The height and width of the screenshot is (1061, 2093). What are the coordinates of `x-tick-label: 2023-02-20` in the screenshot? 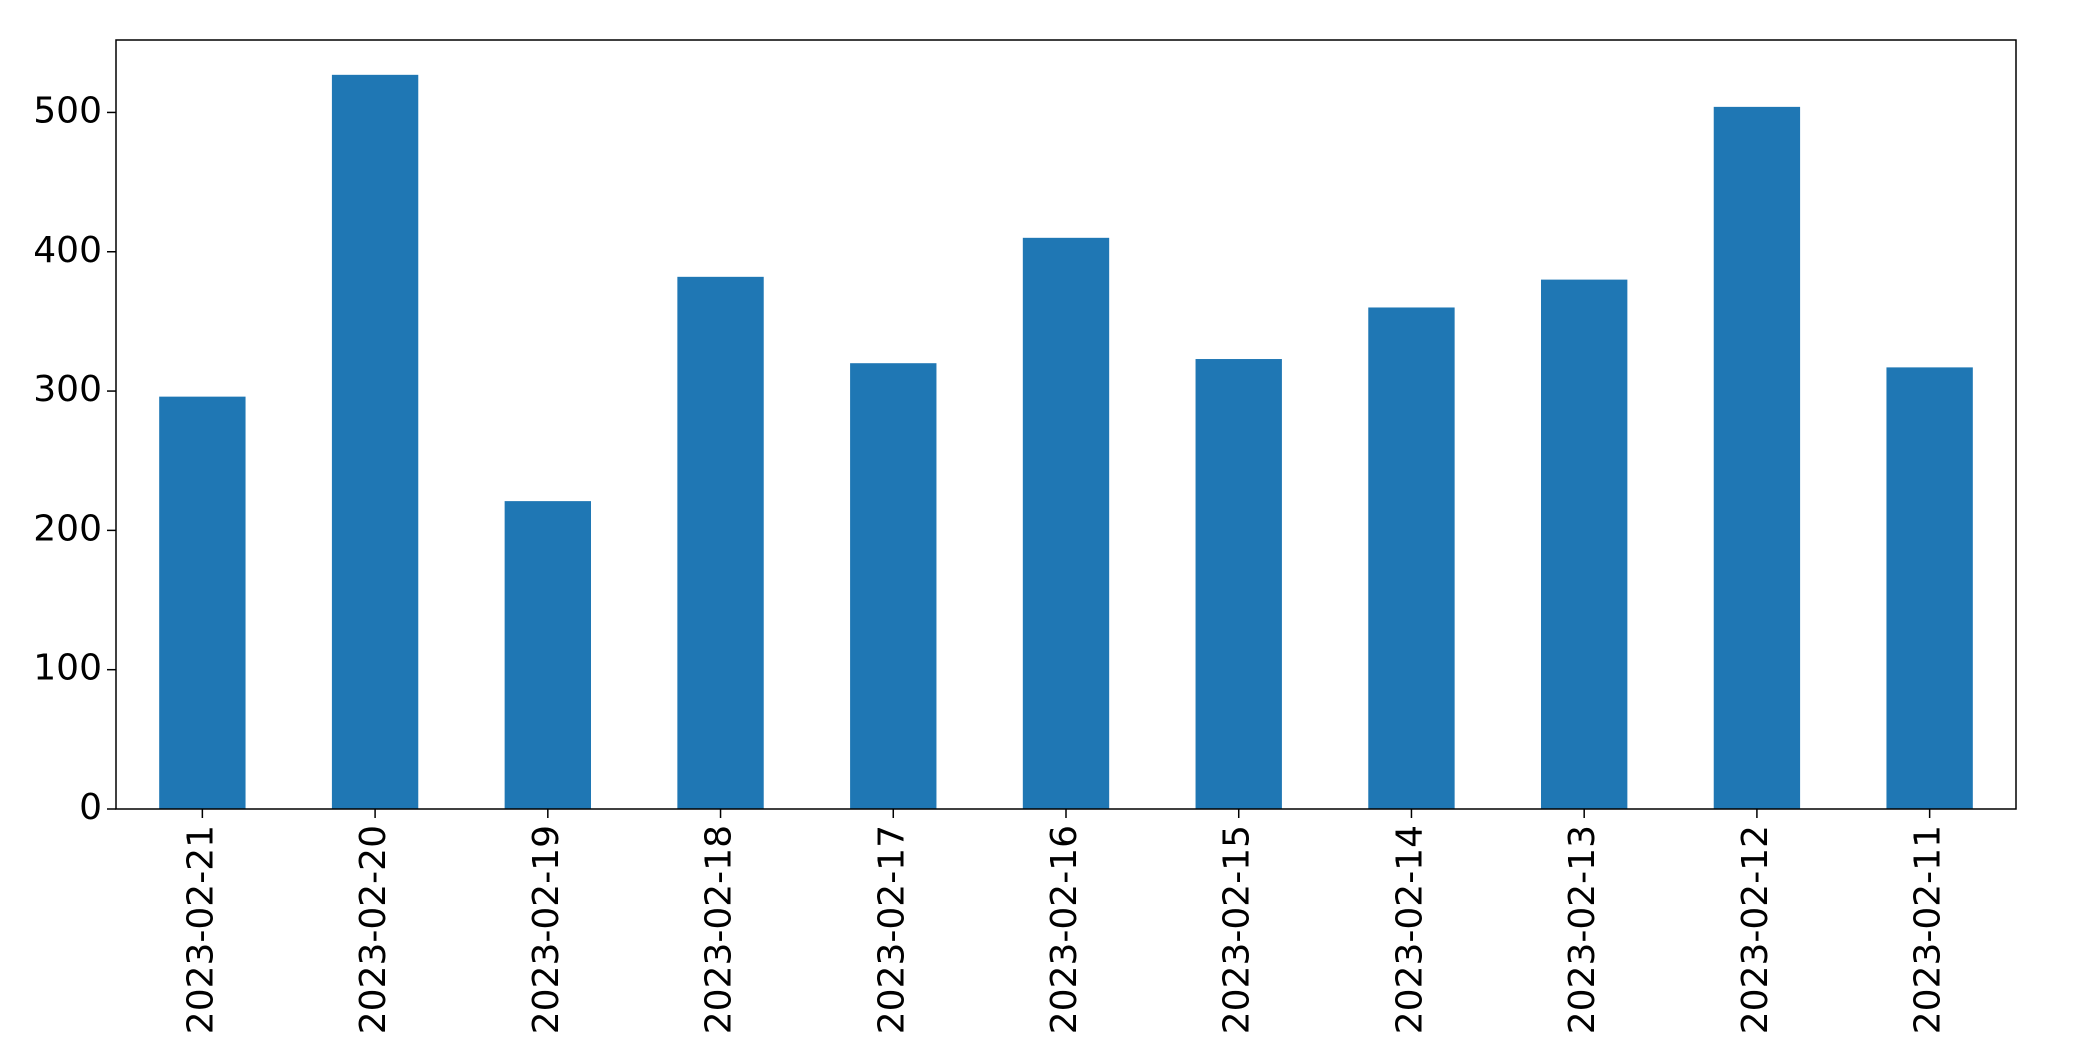 It's located at (373, 929).